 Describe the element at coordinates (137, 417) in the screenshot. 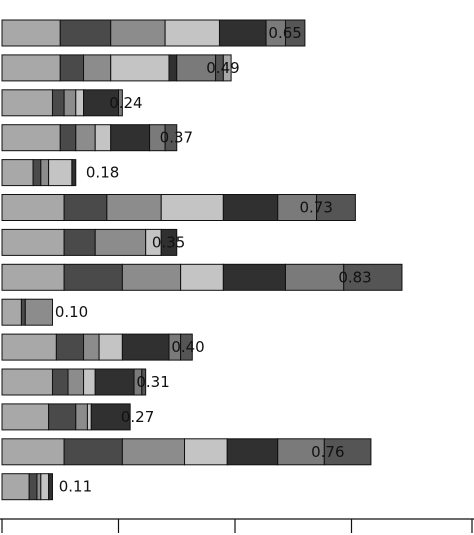

I see `bar-12-total-label: 0.27` at that location.